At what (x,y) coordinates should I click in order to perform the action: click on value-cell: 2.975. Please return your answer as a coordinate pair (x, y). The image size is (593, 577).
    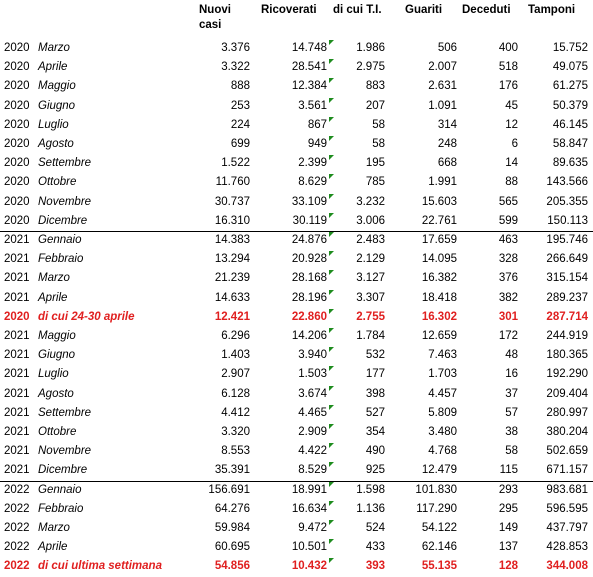
    Looking at the image, I should click on (370, 67).